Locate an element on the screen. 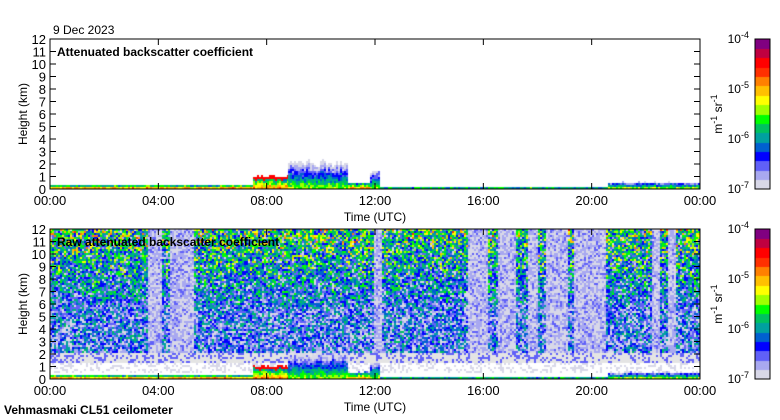 The image size is (780, 420). panel2-title: Raw attenuated backscatter coefficient is located at coordinates (168, 242).